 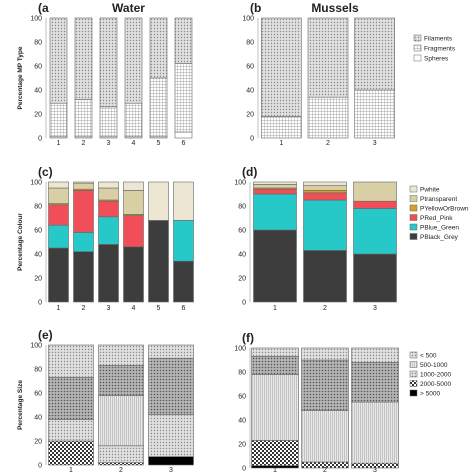 I want to click on legend-label: Fragments, so click(x=440, y=49).